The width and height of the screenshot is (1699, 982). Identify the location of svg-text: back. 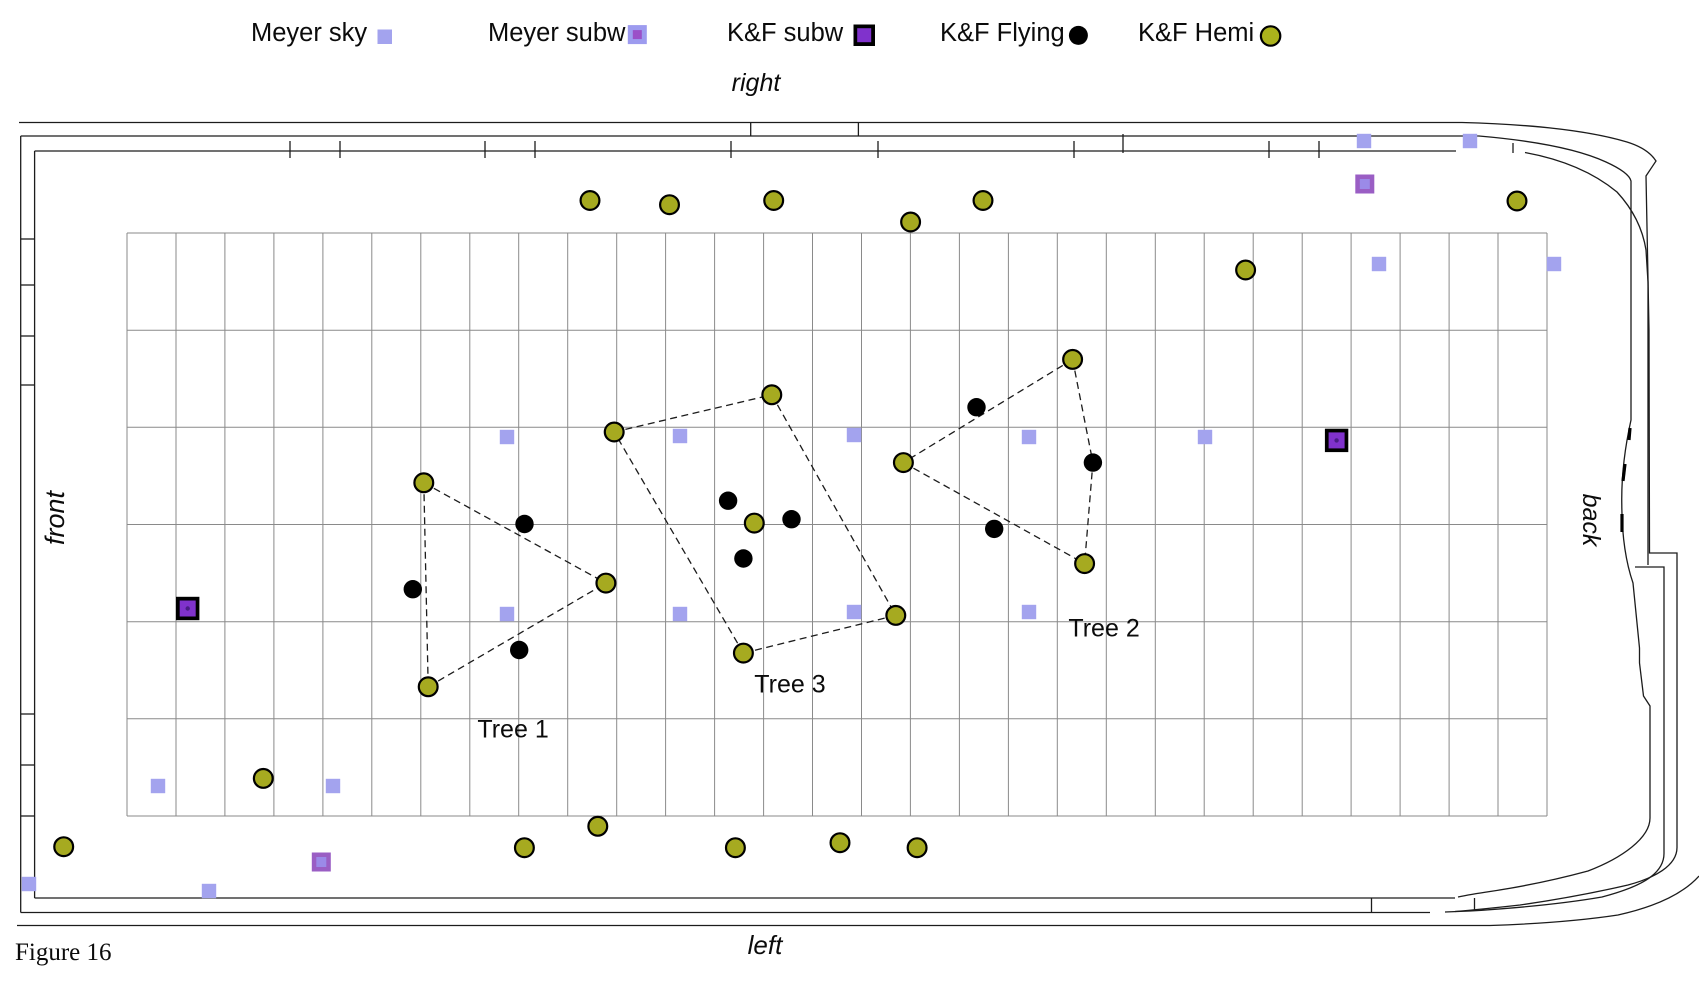
(1591, 521).